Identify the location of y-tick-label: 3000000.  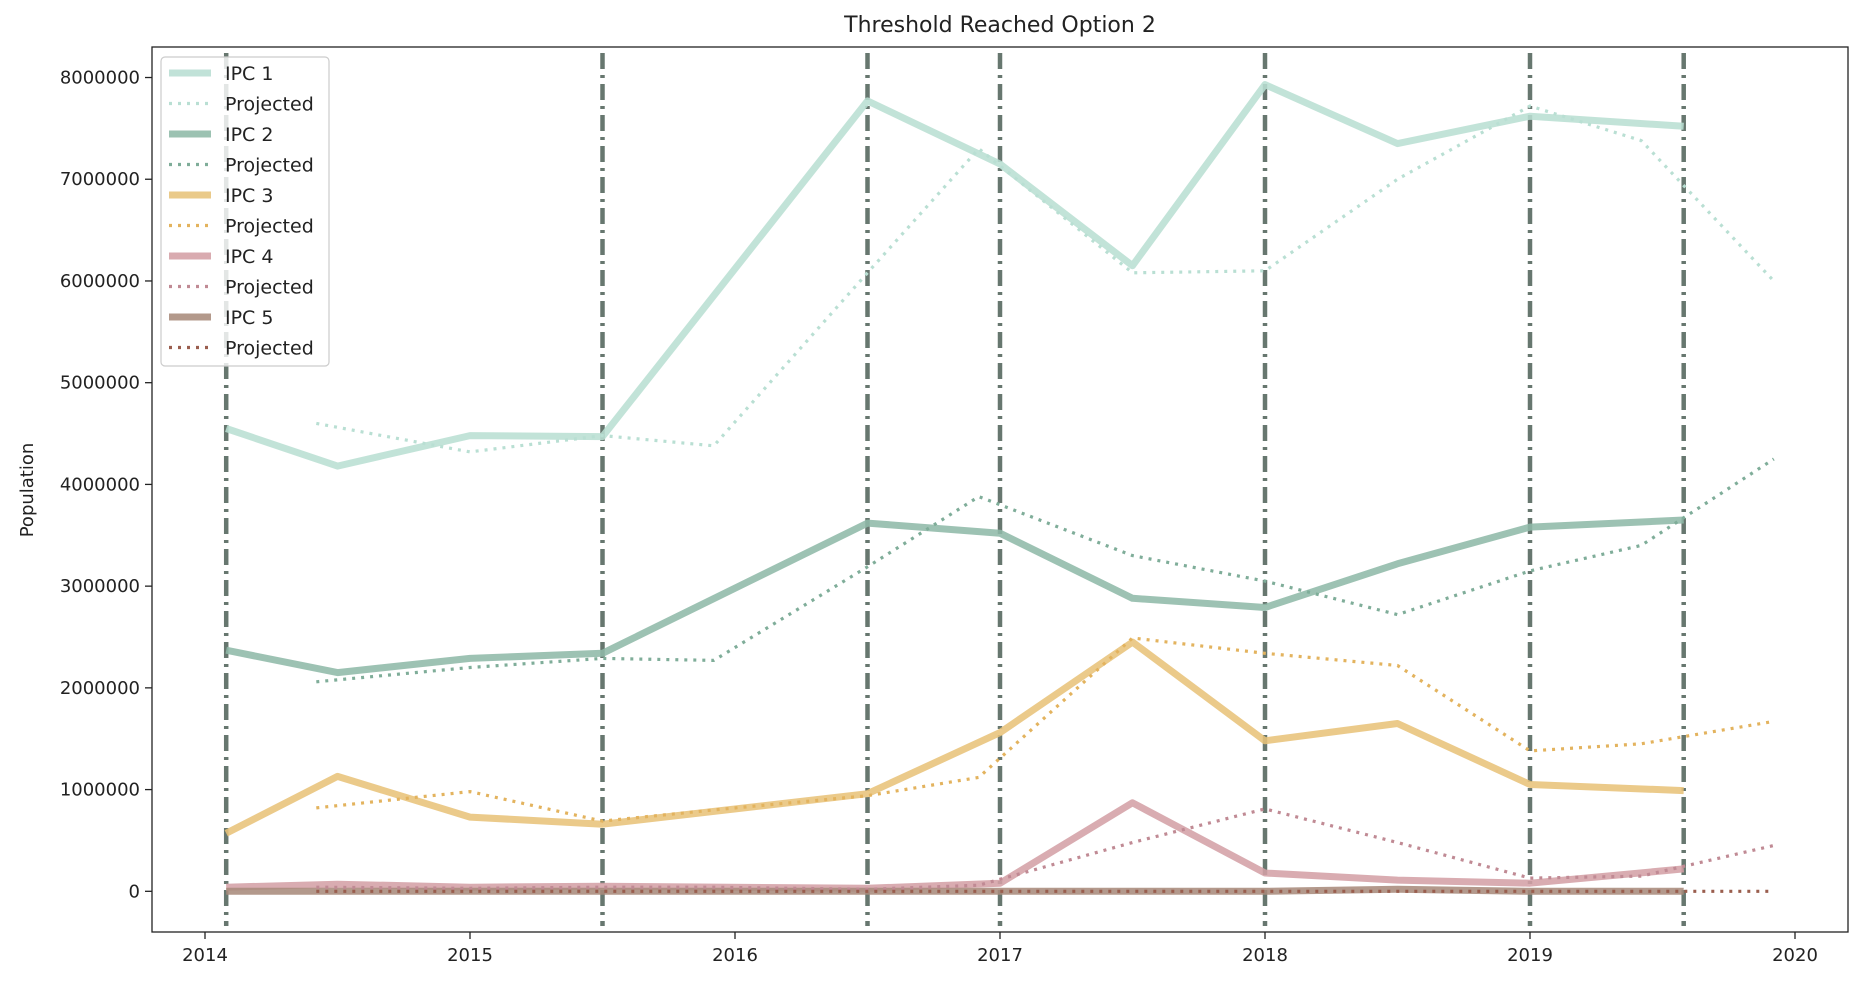
(100, 586).